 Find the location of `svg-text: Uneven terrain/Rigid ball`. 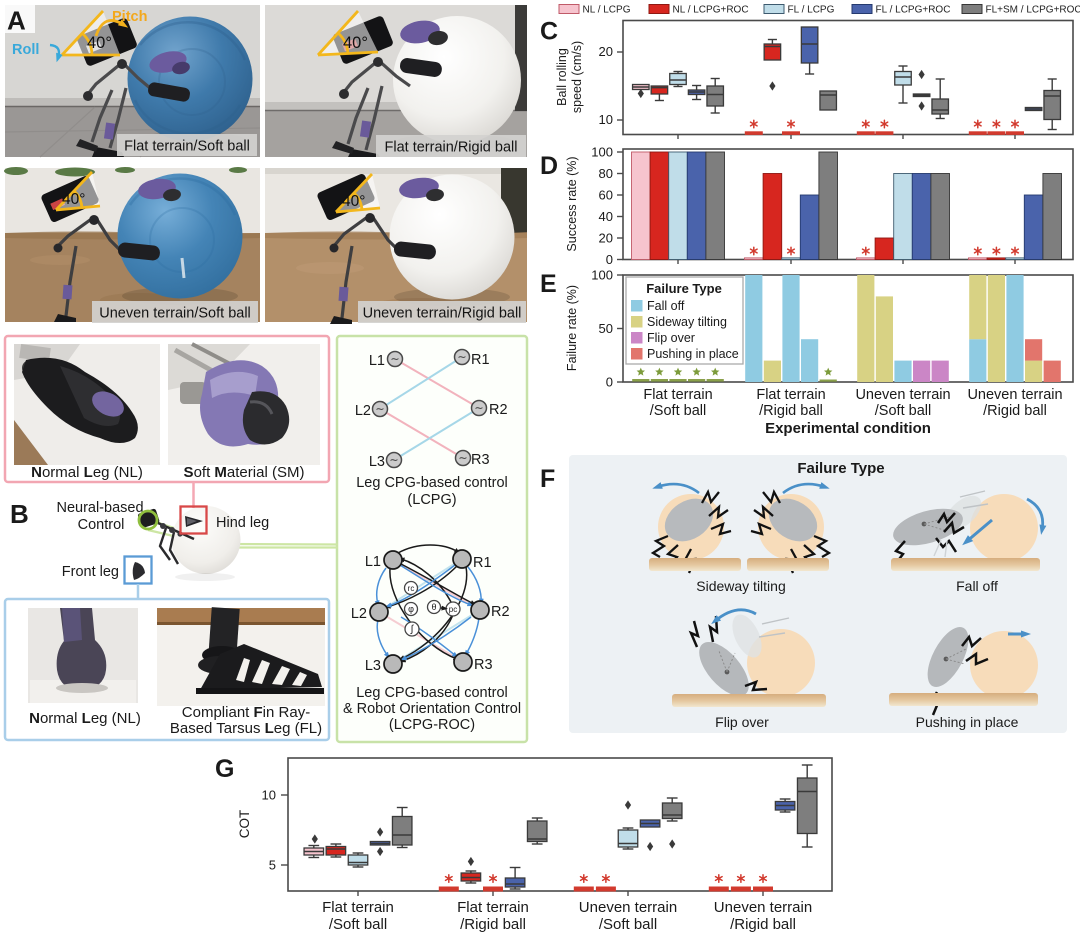

svg-text: Uneven terrain/Rigid ball is located at coordinates (442, 314).